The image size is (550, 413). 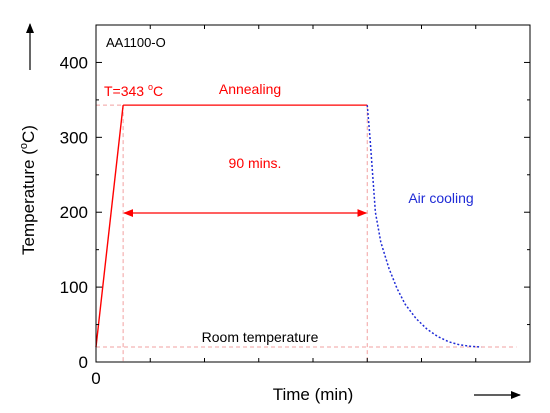 I want to click on y-axis-title-sup: o, so click(x=24, y=146).